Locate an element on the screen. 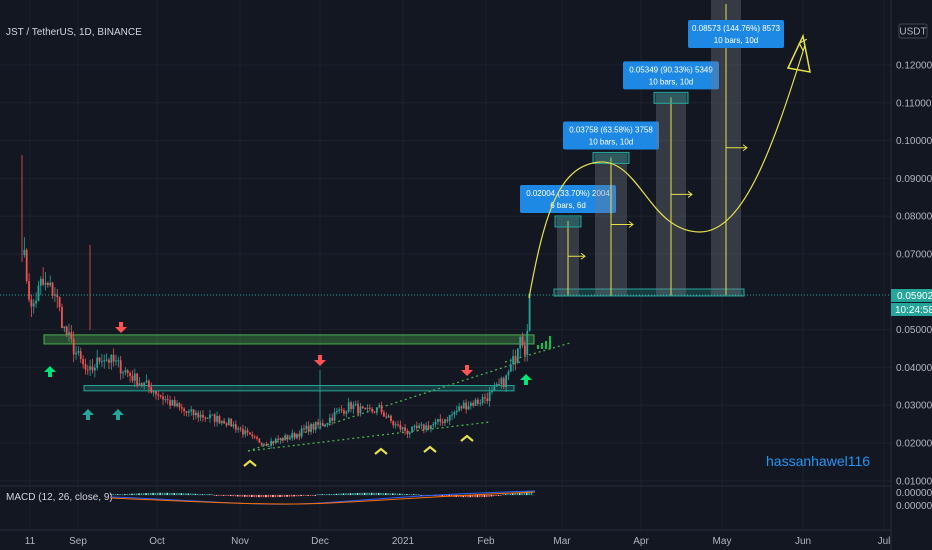  time-tick-label: Jul is located at coordinates (884, 541).